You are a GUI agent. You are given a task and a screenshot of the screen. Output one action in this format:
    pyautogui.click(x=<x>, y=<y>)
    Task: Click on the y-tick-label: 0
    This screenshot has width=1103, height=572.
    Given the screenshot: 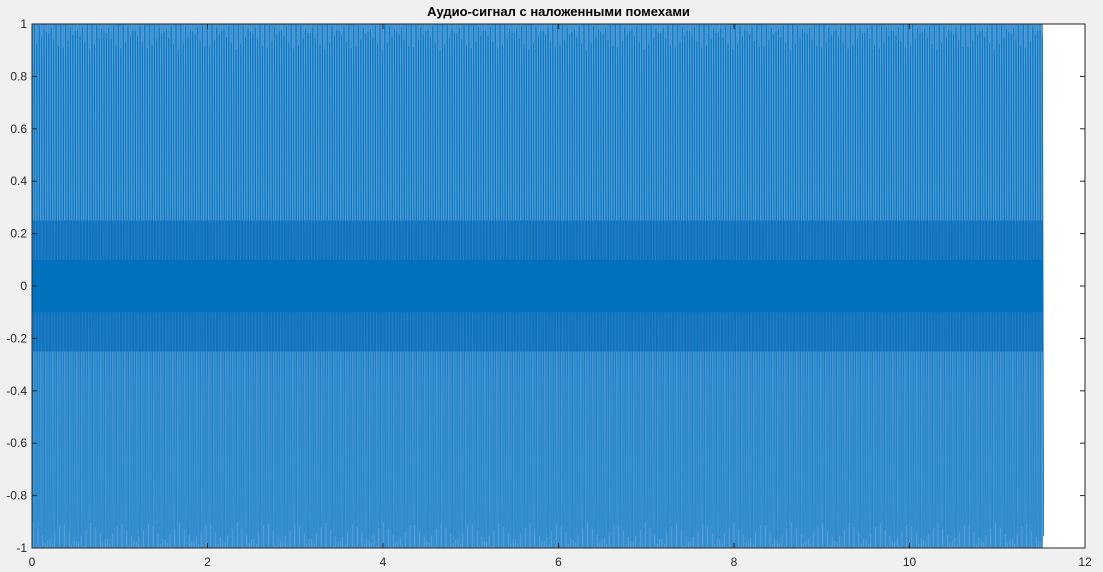 What is the action you would take?
    pyautogui.click(x=23, y=286)
    